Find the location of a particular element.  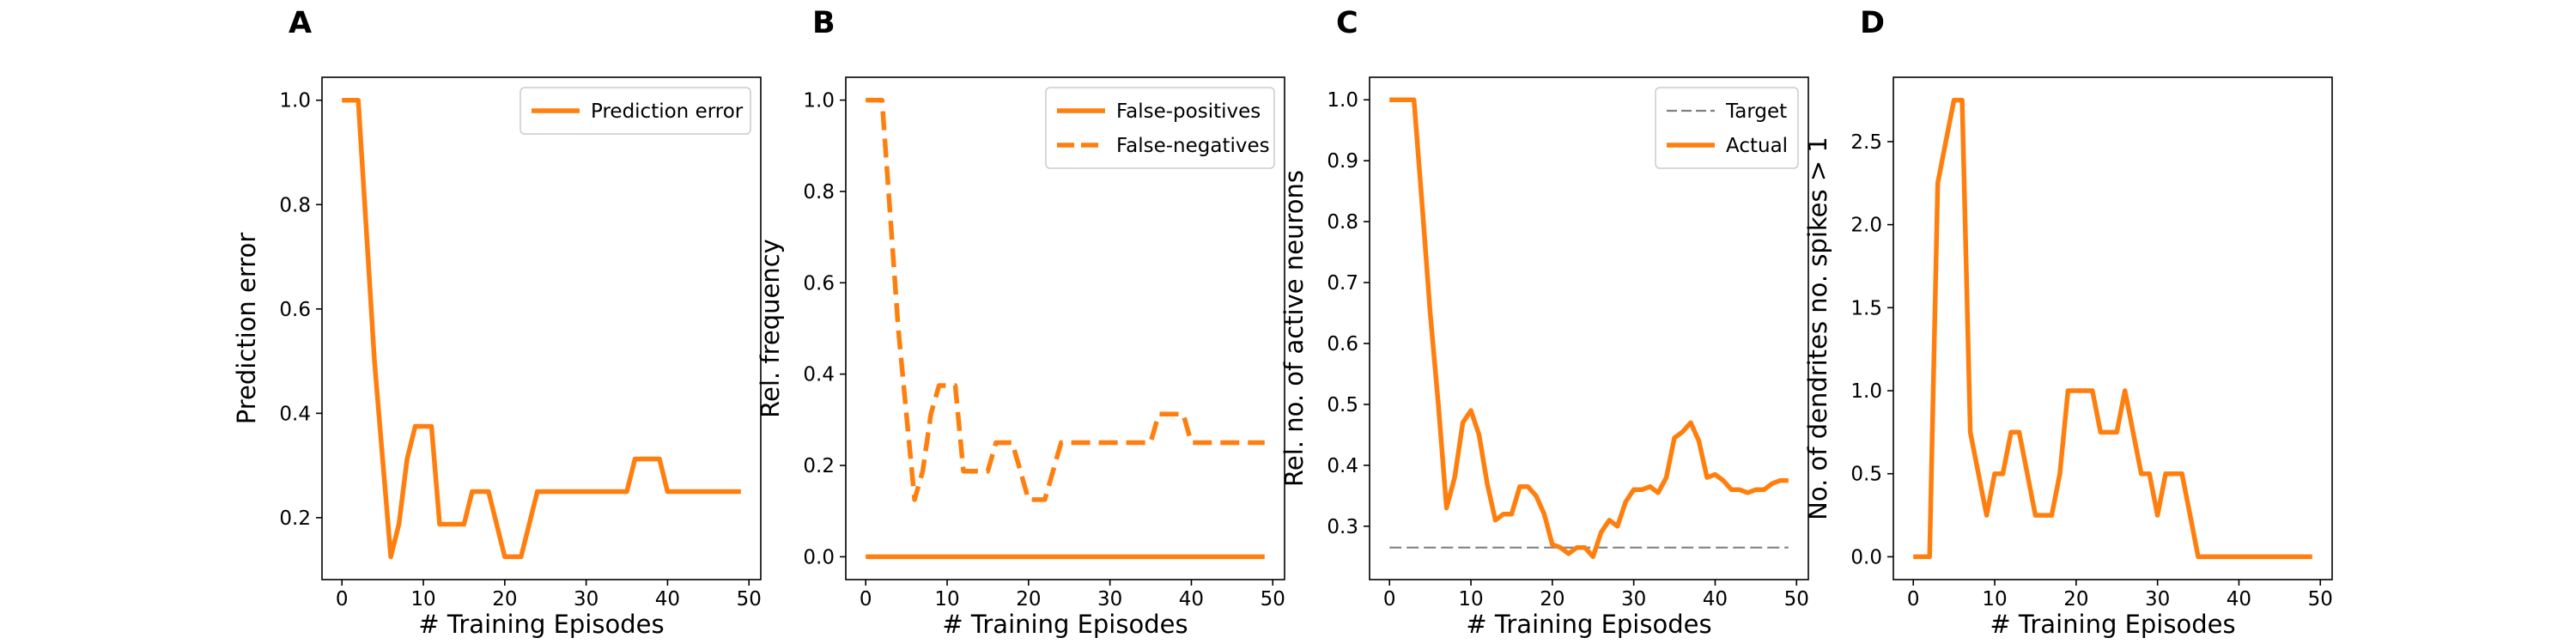

series-line-false-negatives is located at coordinates (1065, 300).